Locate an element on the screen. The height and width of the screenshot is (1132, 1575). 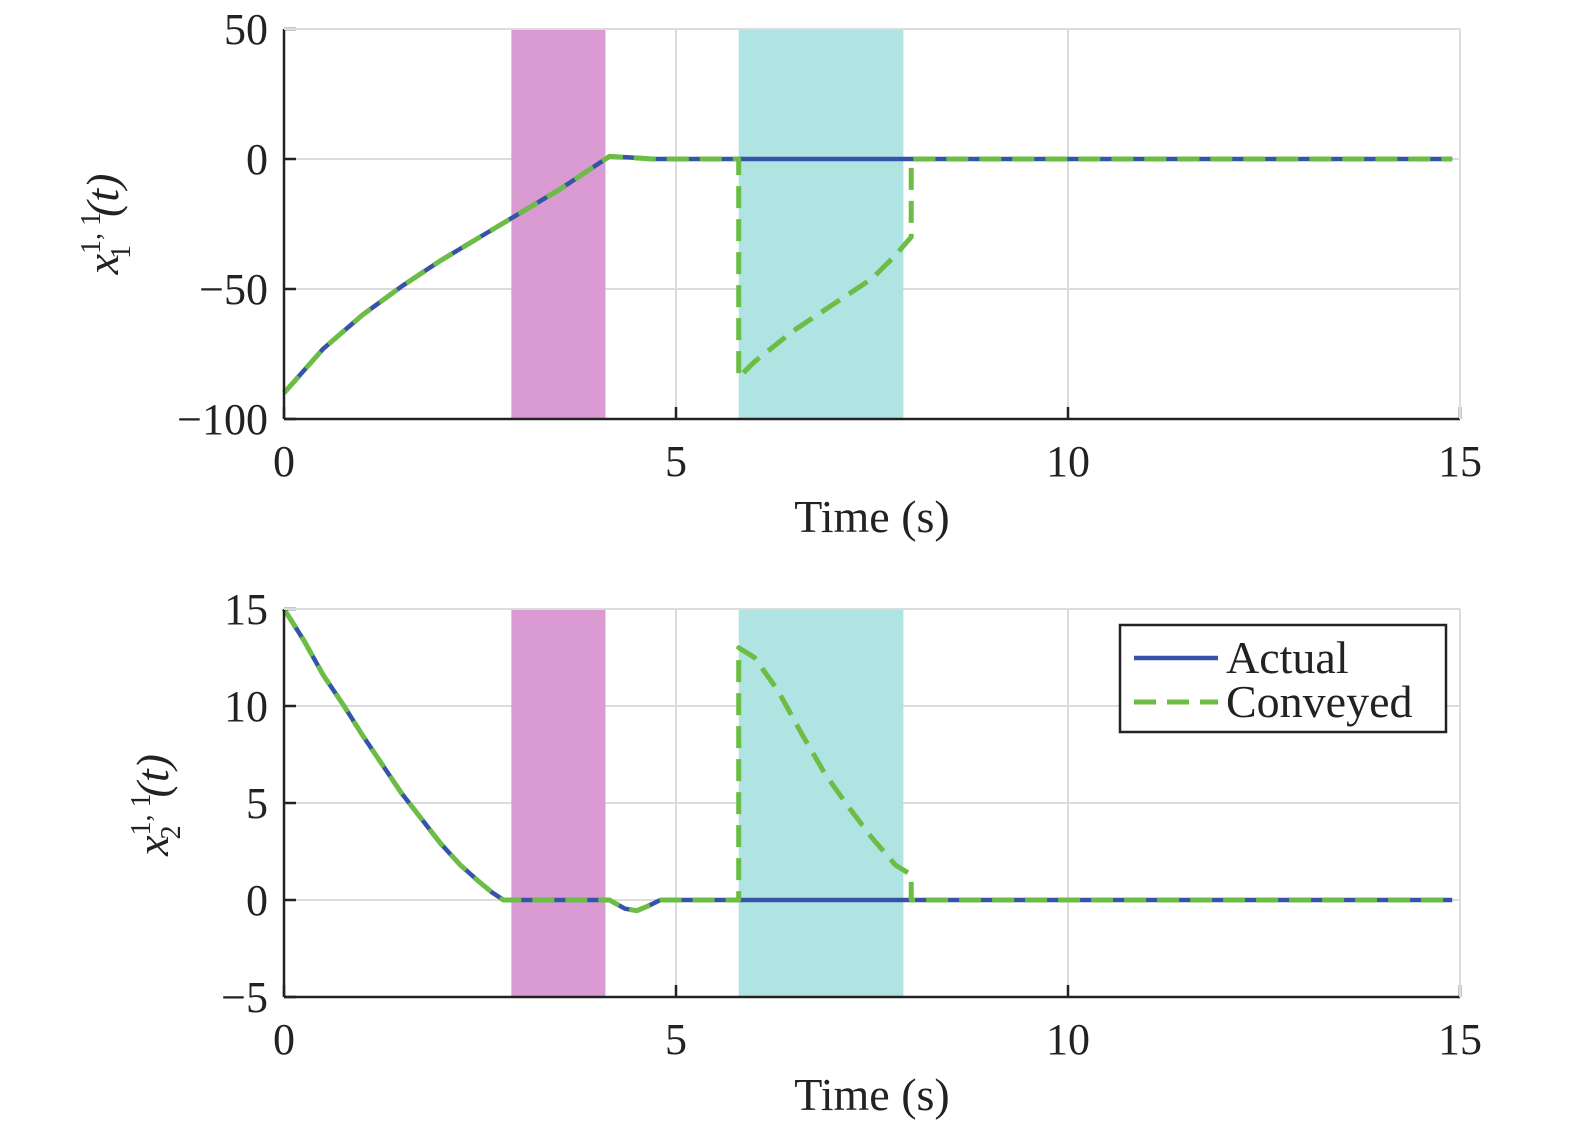
legend-box is located at coordinates (1283, 678).